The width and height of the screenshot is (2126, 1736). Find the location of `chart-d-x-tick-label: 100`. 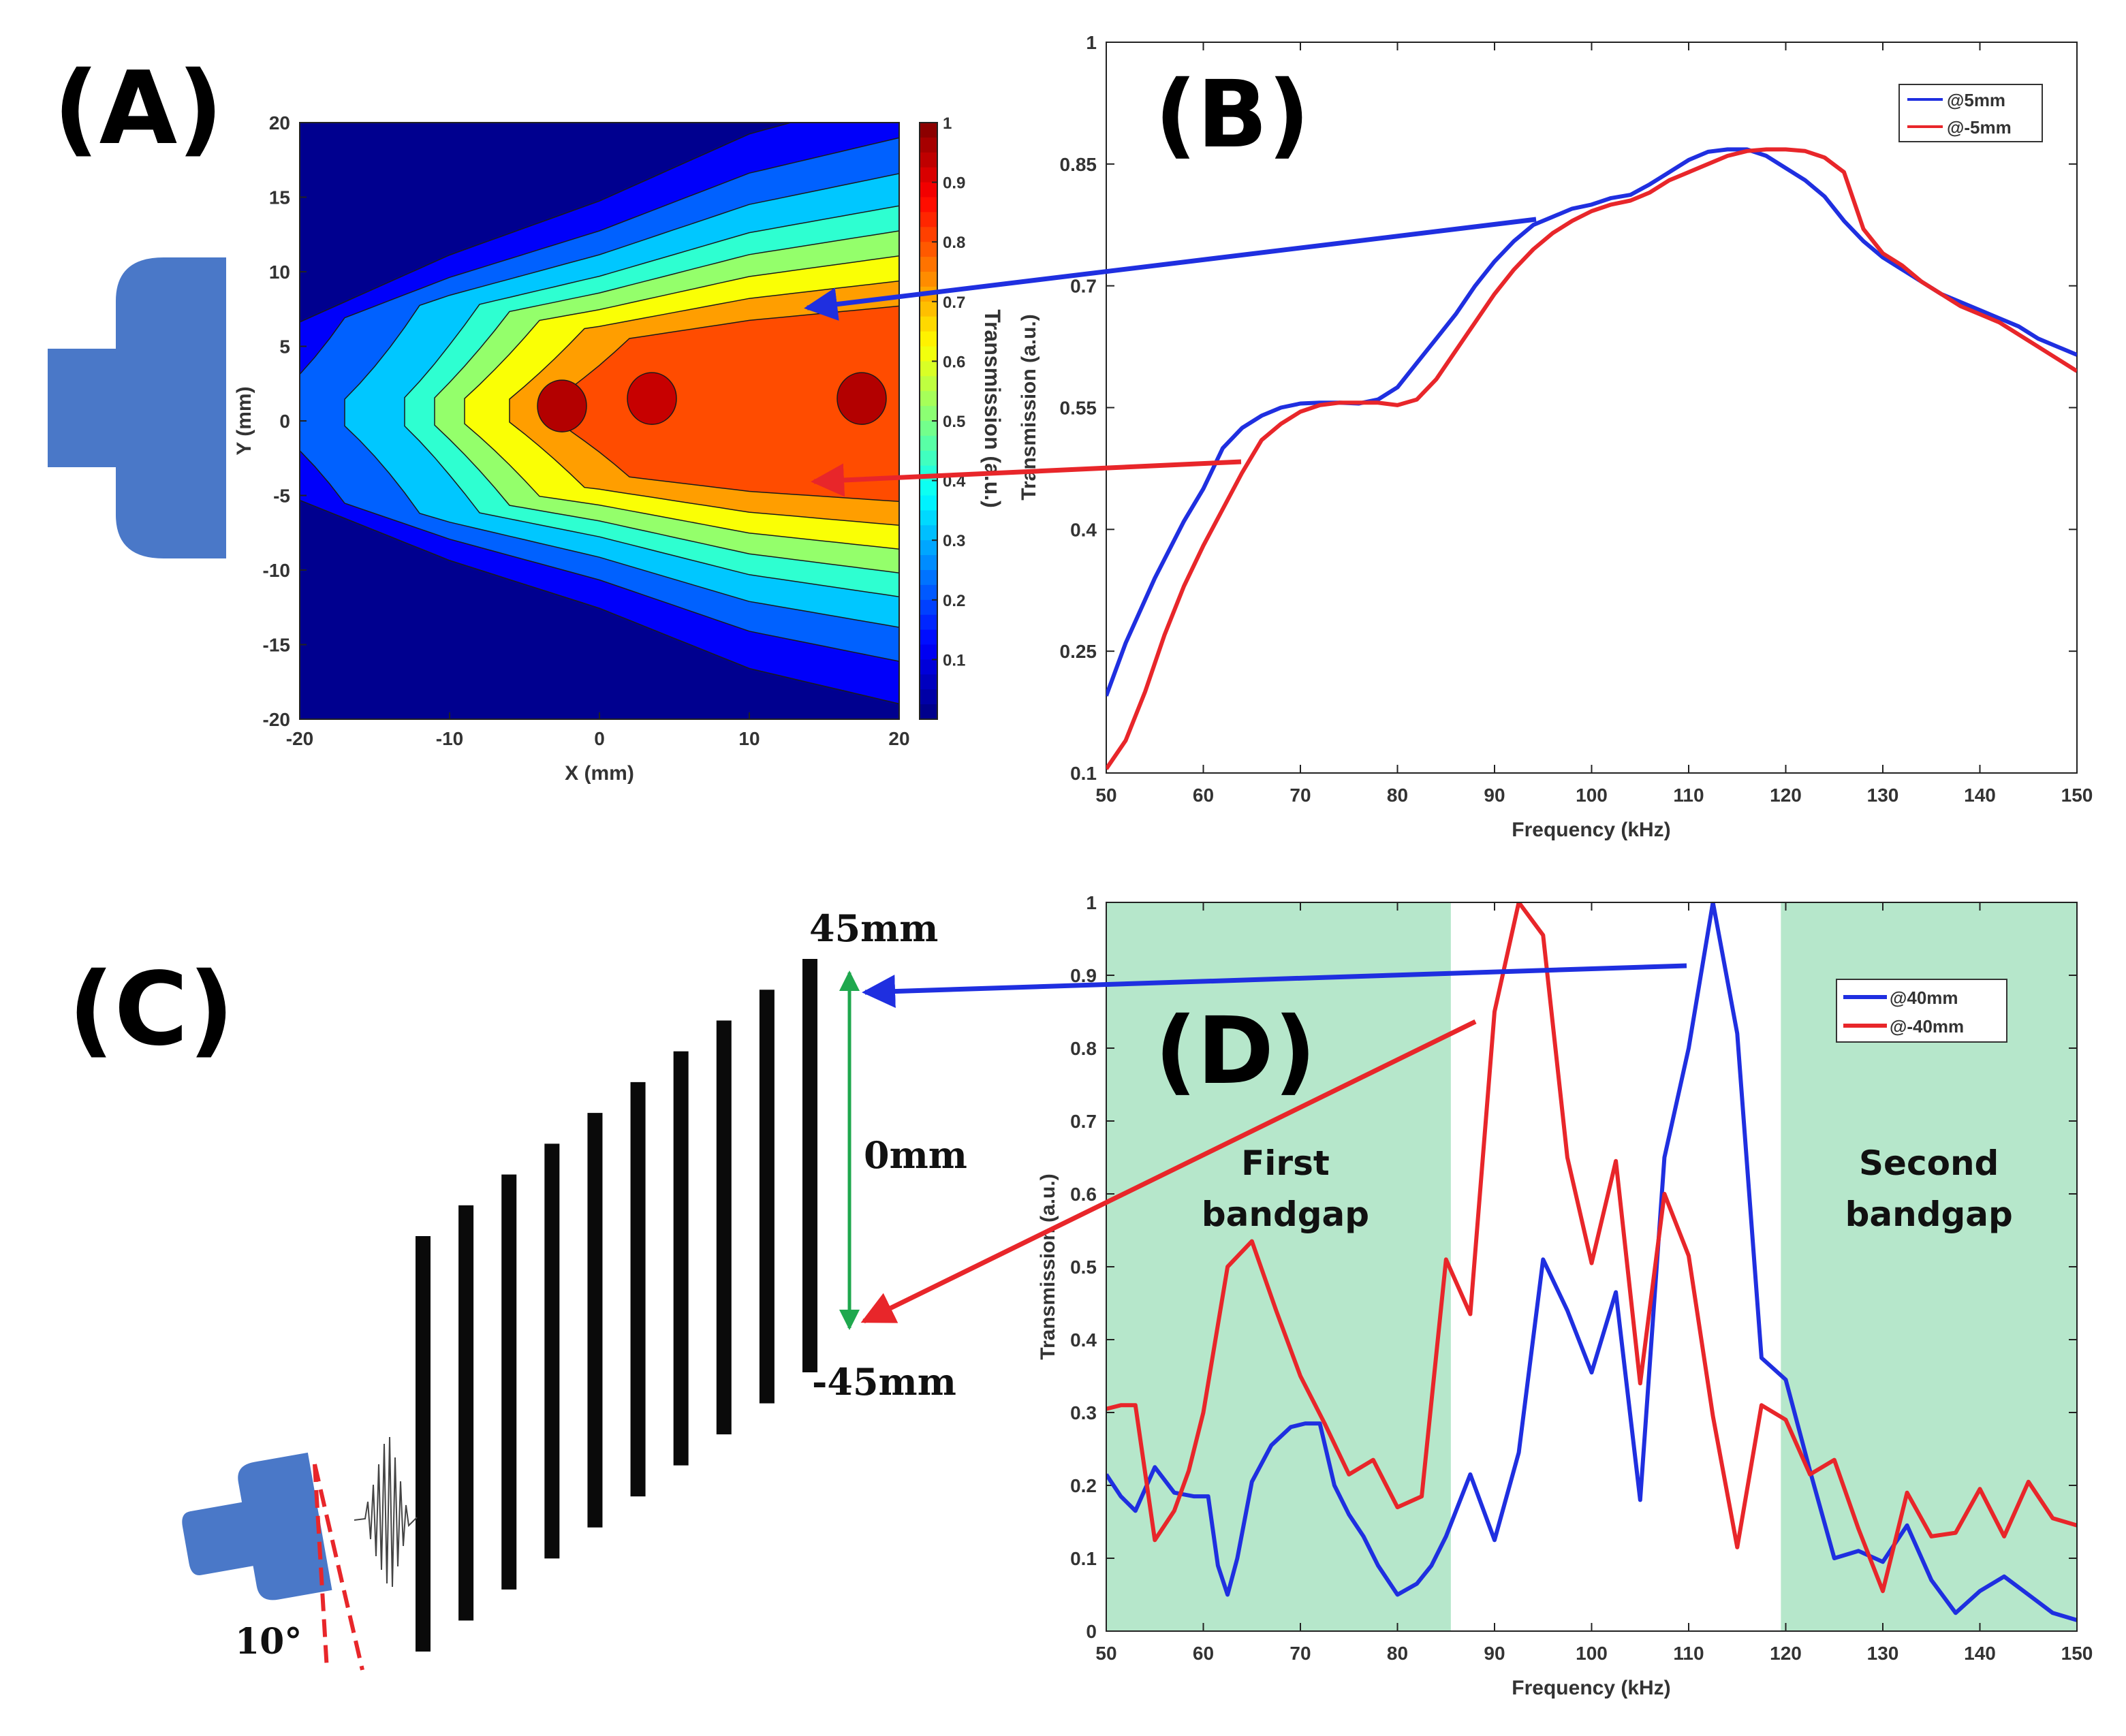

chart-d-x-tick-label: 100 is located at coordinates (1592, 1654).